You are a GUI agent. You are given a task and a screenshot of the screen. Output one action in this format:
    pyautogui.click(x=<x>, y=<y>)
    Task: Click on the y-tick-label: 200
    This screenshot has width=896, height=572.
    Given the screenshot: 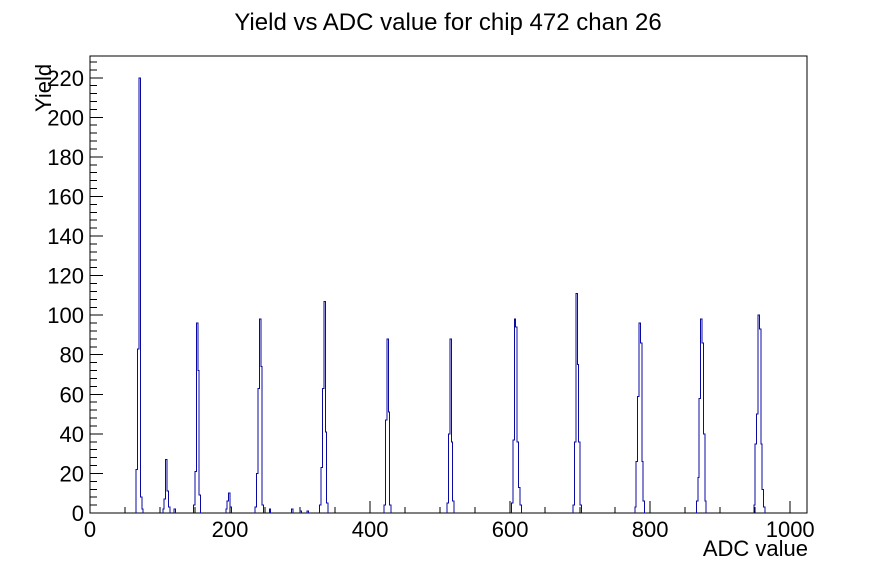 What is the action you would take?
    pyautogui.click(x=65, y=117)
    